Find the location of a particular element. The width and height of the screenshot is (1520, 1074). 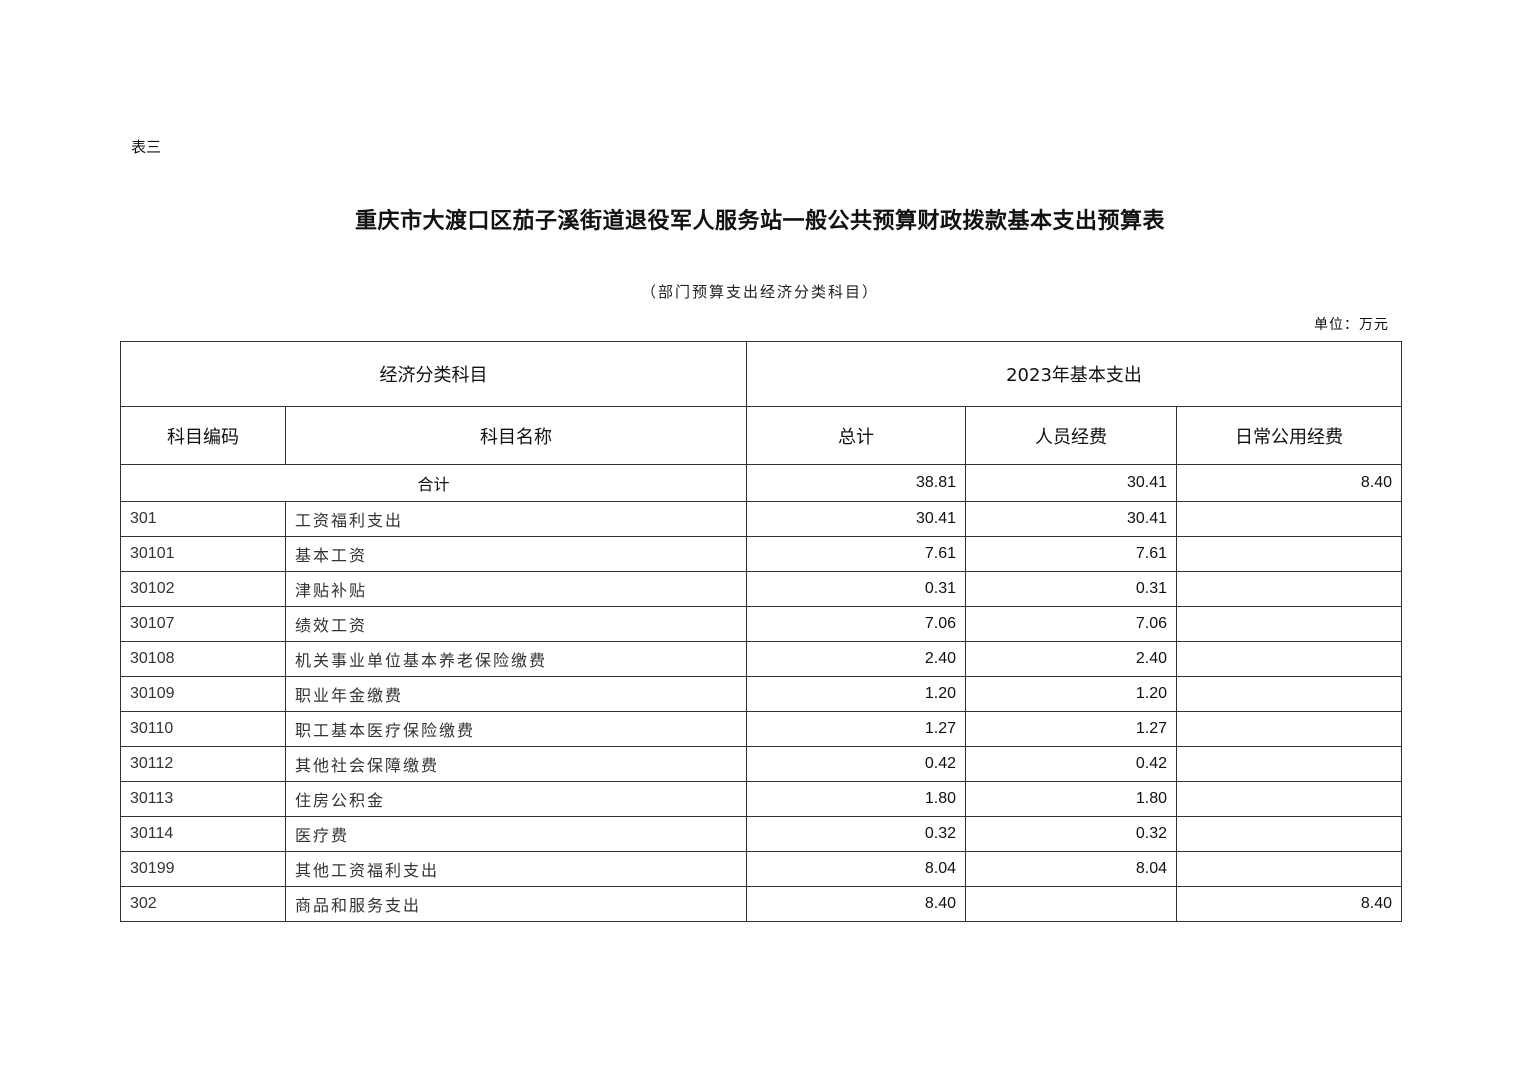

unit-label: 单位：万元 is located at coordinates (1351, 325).